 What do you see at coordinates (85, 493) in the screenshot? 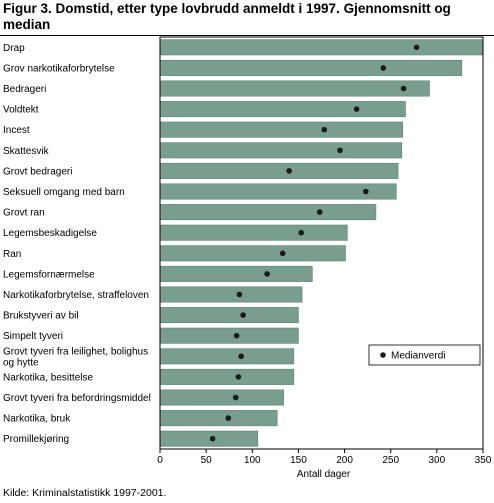
I see `source-note: Kilde: Kriminalstatistikk 1997-2001.` at bounding box center [85, 493].